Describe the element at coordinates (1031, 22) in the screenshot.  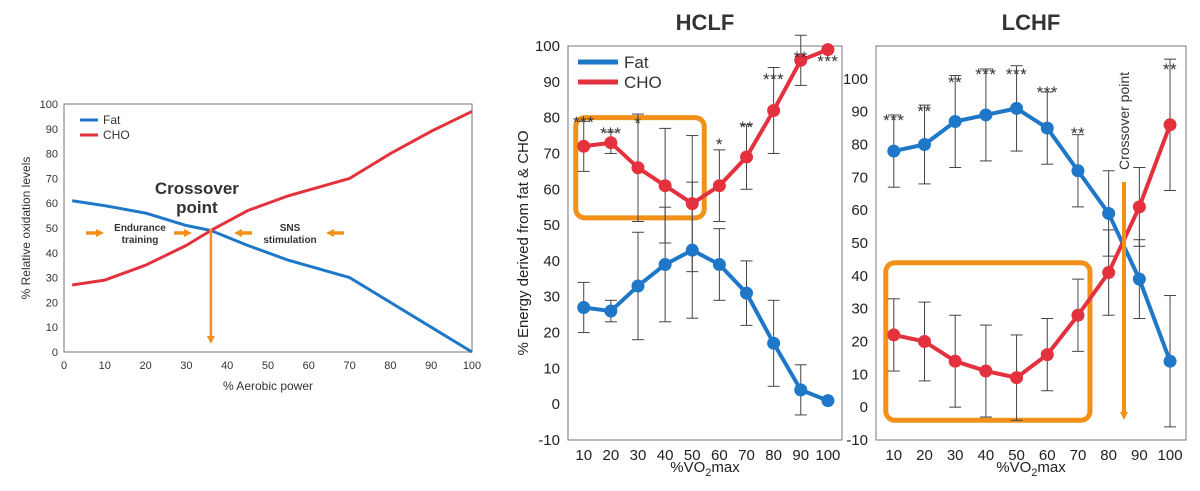
I see `panel-title: LCHF` at that location.